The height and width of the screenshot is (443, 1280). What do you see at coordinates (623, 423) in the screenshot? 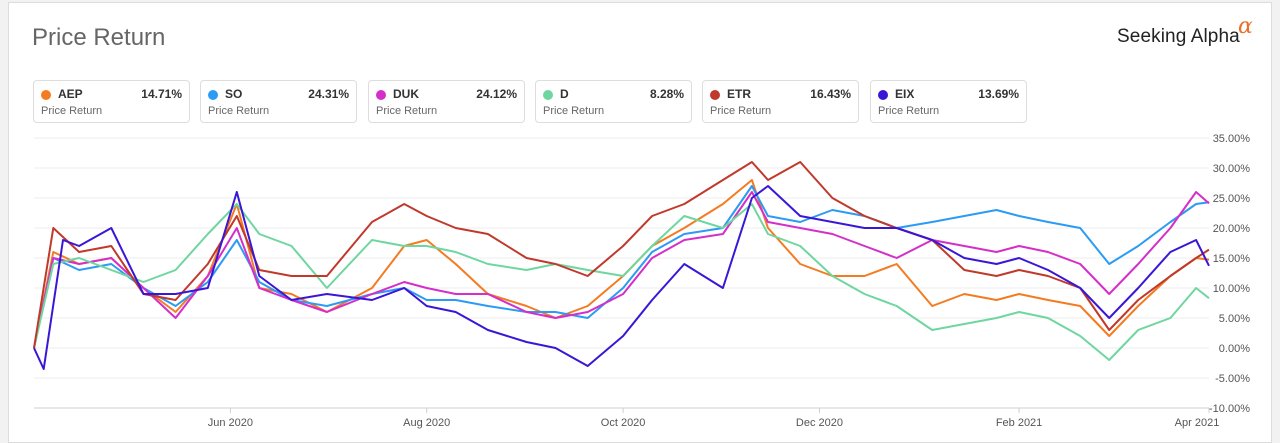
I see `x-tick-label: Oct 2020` at bounding box center [623, 423].